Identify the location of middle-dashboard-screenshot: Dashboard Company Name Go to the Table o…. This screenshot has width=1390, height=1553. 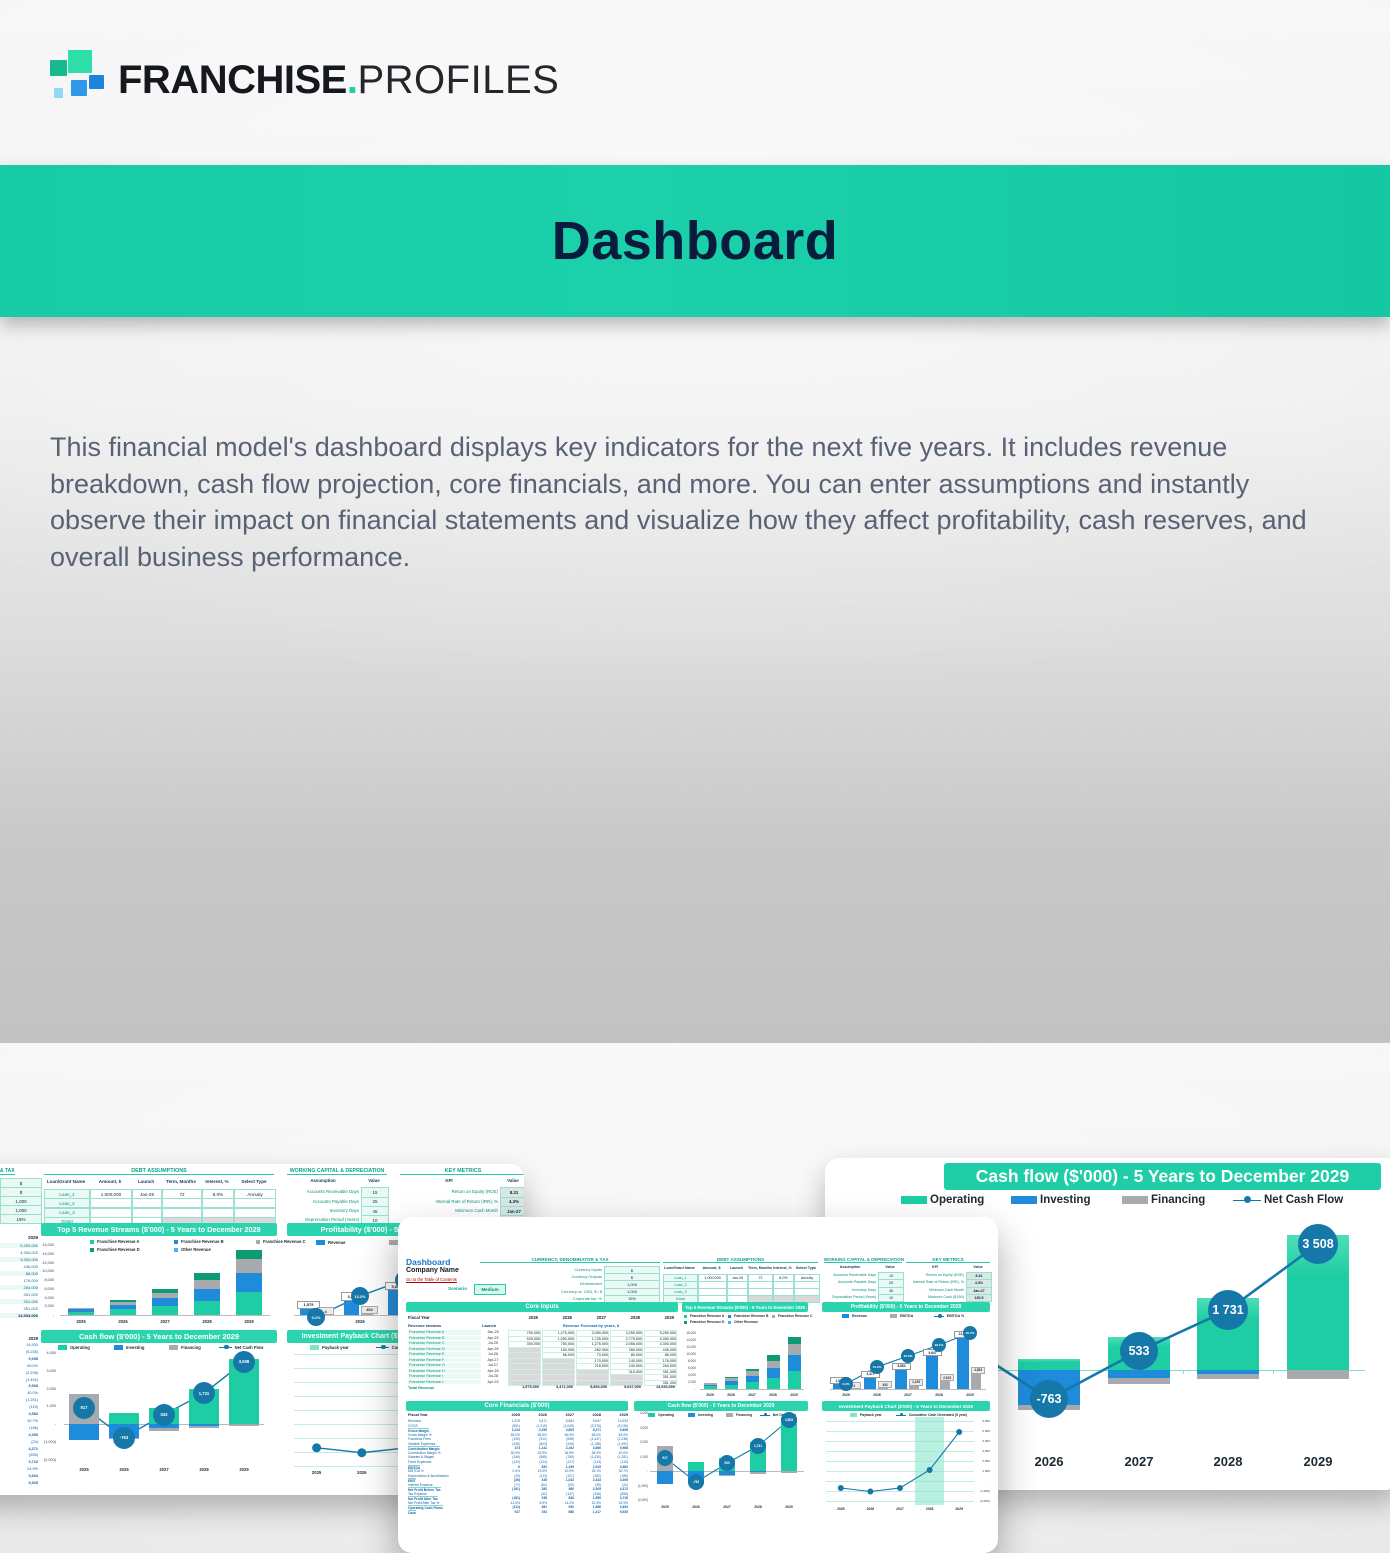
(698, 1385).